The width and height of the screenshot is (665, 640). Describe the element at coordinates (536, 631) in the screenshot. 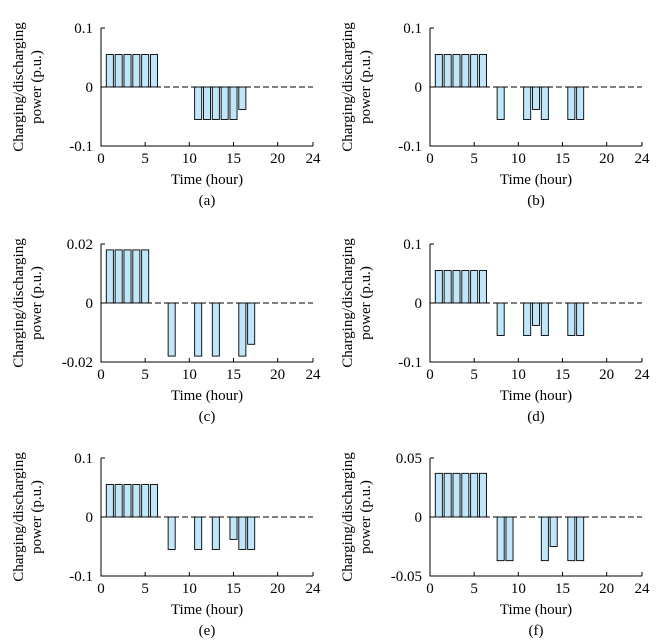

I see `panel-caption: (f)` at that location.